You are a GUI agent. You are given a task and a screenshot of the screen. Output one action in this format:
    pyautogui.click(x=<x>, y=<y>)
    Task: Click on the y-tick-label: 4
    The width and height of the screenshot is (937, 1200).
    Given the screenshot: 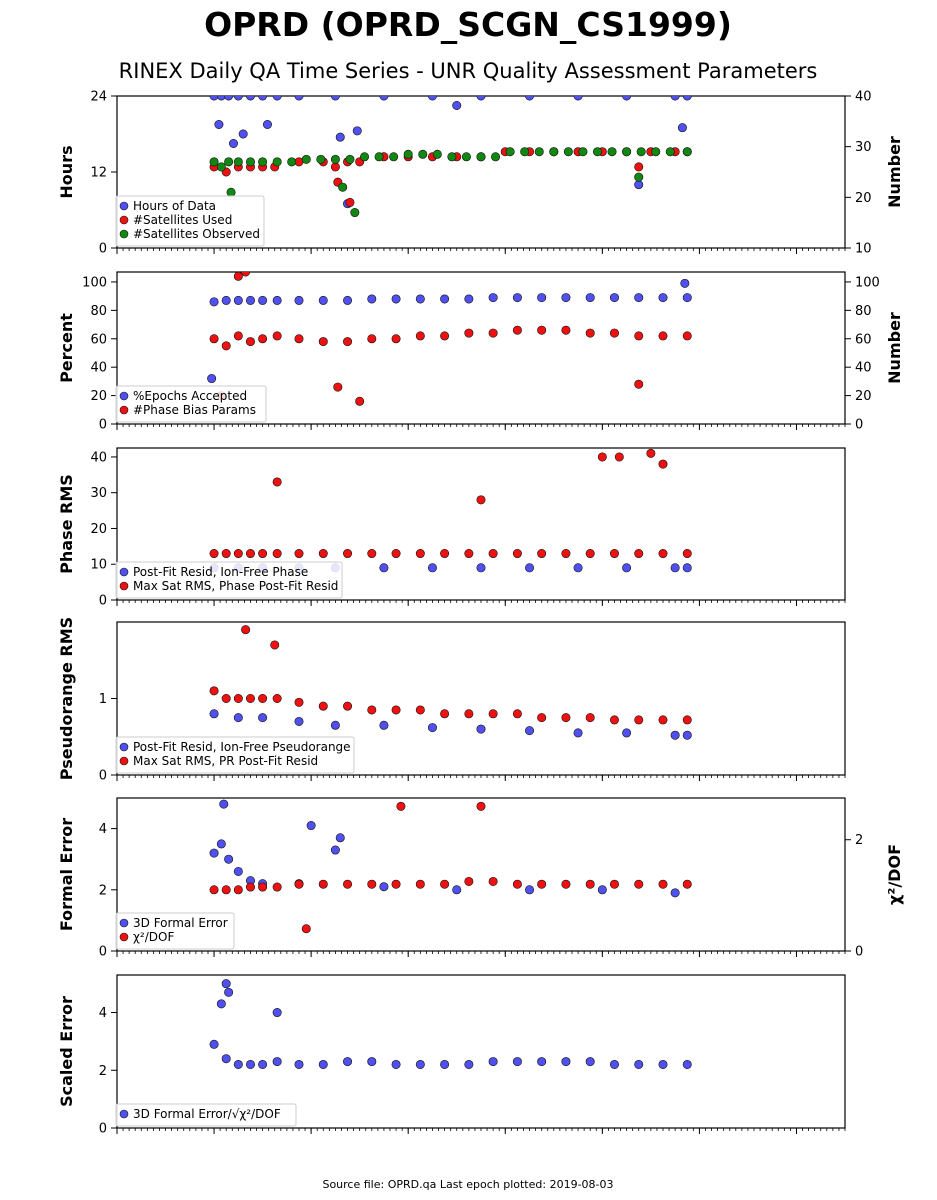 What is the action you would take?
    pyautogui.click(x=103, y=829)
    